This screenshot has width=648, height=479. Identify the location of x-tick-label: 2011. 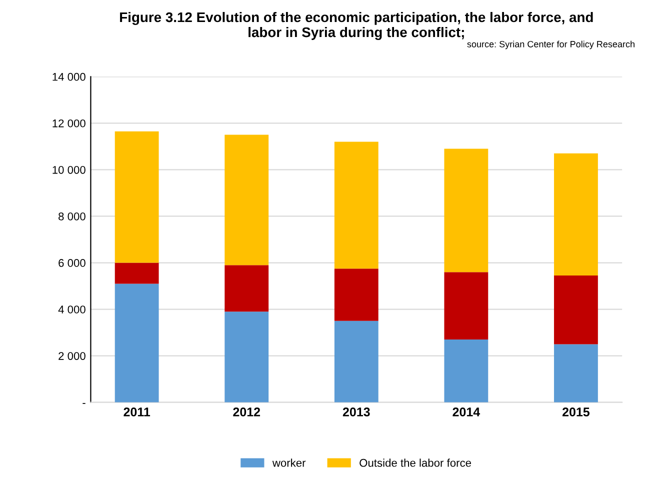
(137, 412).